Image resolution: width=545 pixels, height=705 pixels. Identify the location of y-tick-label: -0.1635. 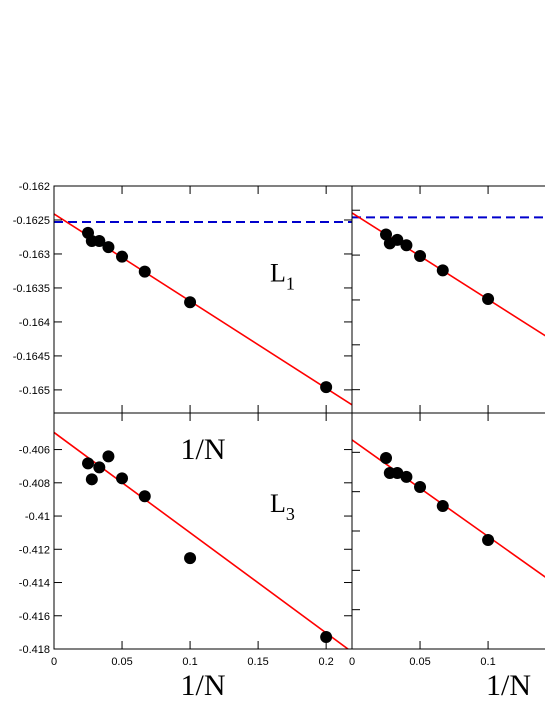
(31, 289).